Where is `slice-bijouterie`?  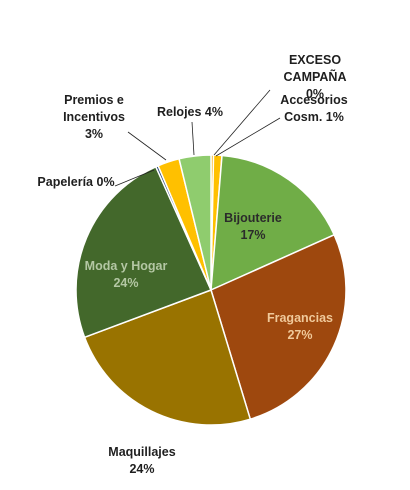
slice-bijouterie is located at coordinates (272, 222).